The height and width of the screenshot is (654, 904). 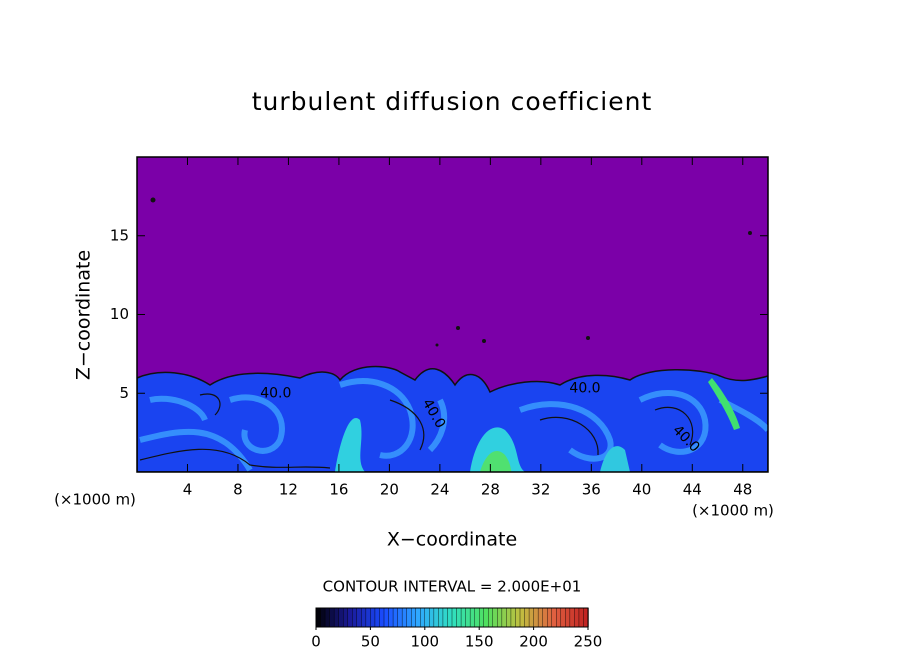 I want to click on x-tick-label: 8, so click(x=238, y=490).